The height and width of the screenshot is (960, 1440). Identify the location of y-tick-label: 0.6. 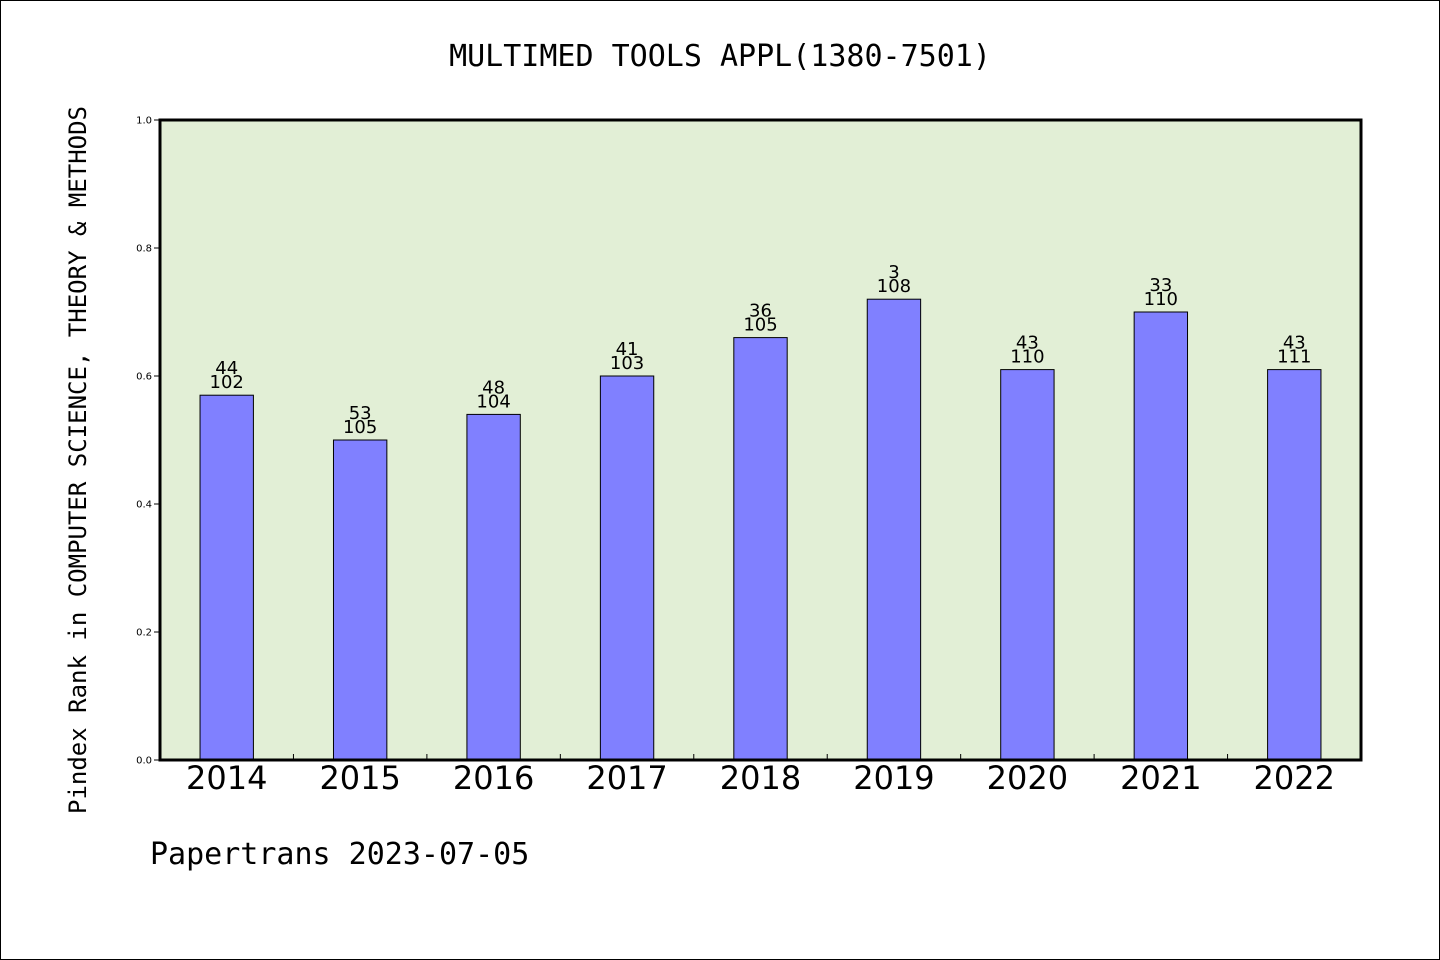
(144, 377).